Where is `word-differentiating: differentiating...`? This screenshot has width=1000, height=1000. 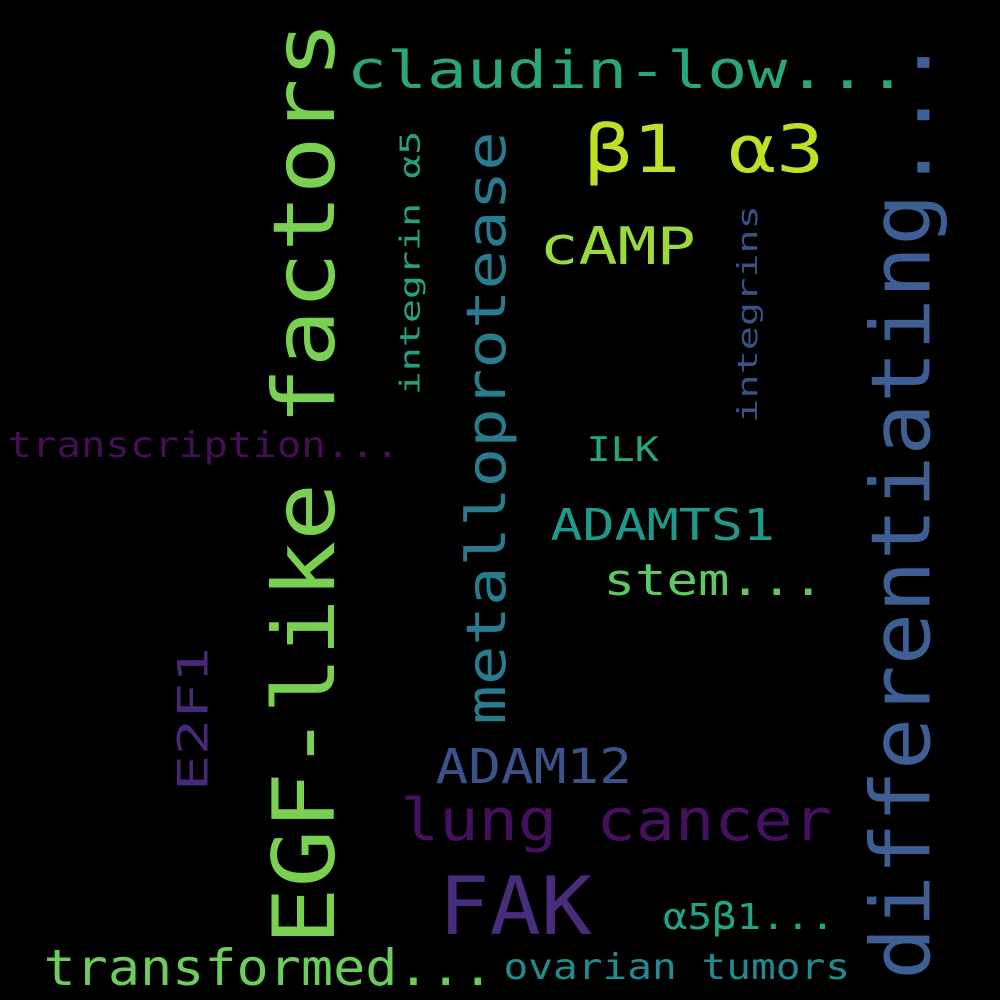 word-differentiating: differentiating... is located at coordinates (901, 508).